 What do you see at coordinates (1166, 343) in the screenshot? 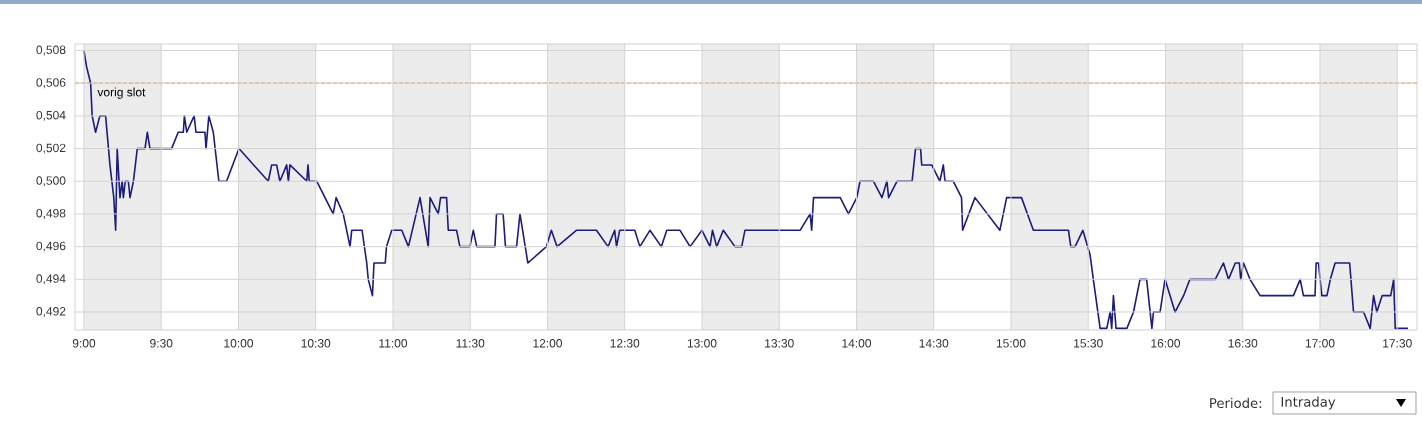
I see `x-tick-label: 16:00` at bounding box center [1166, 343].